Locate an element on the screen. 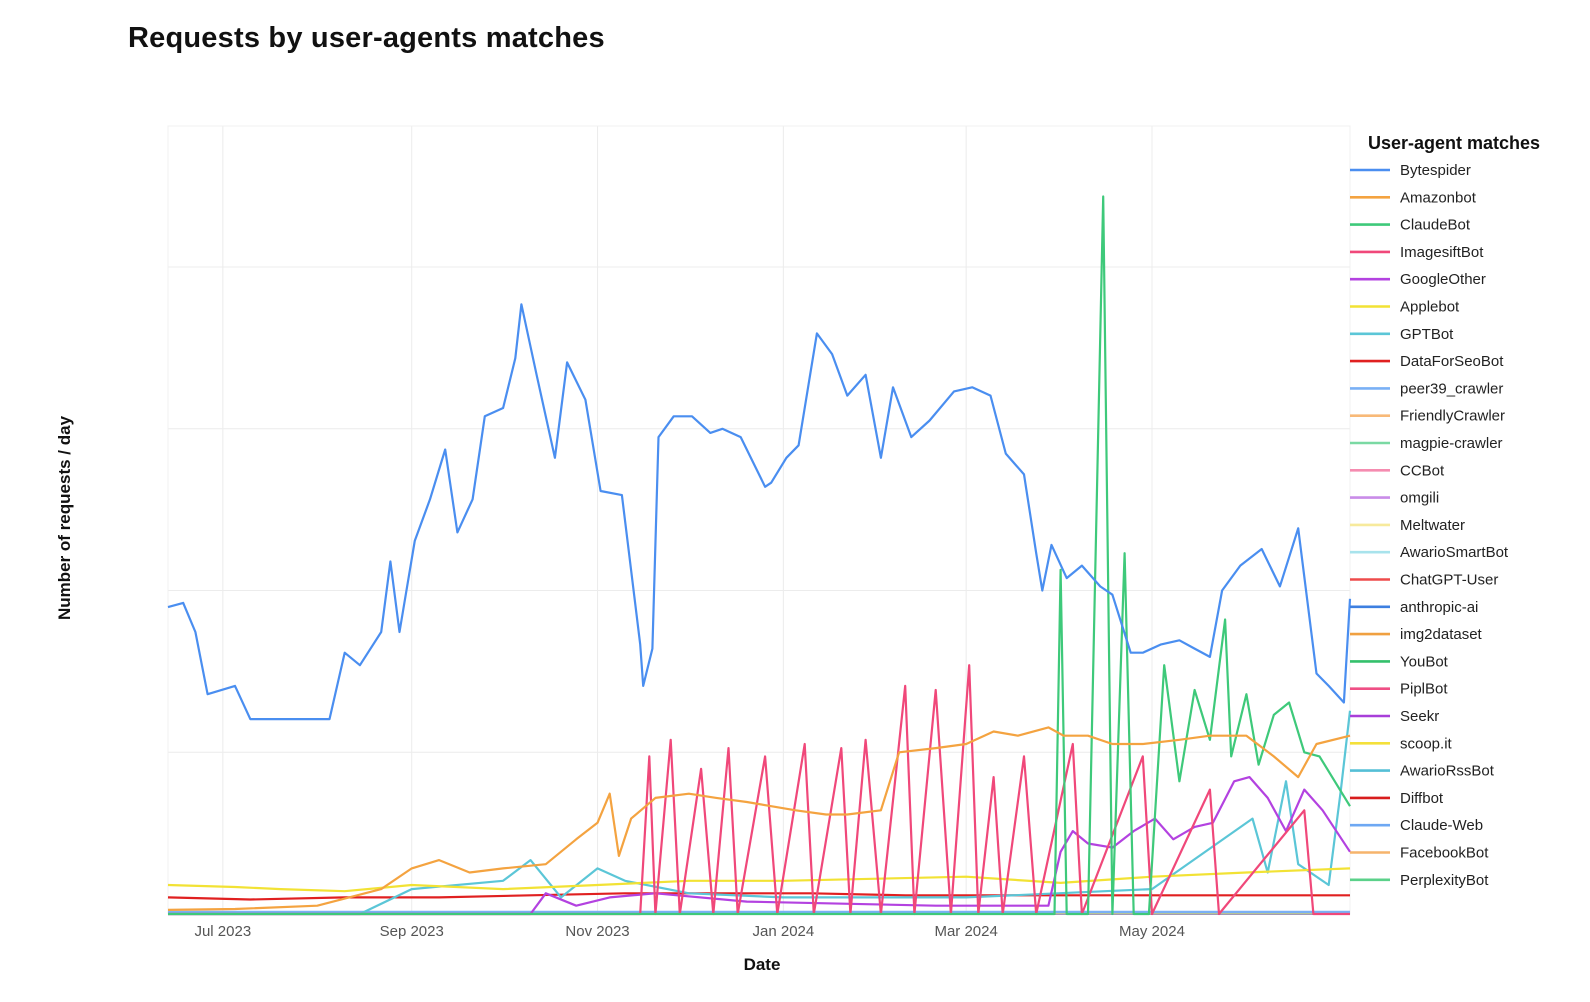 This screenshot has width=1590, height=1002. legend-item: scoop.it is located at coordinates (1401, 743).